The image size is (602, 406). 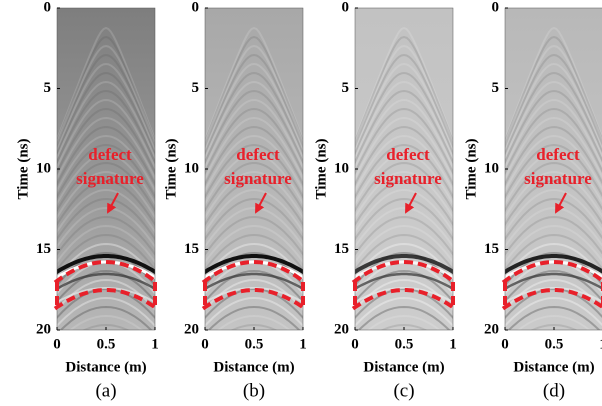 What do you see at coordinates (554, 390) in the screenshot?
I see `caption: (d)` at bounding box center [554, 390].